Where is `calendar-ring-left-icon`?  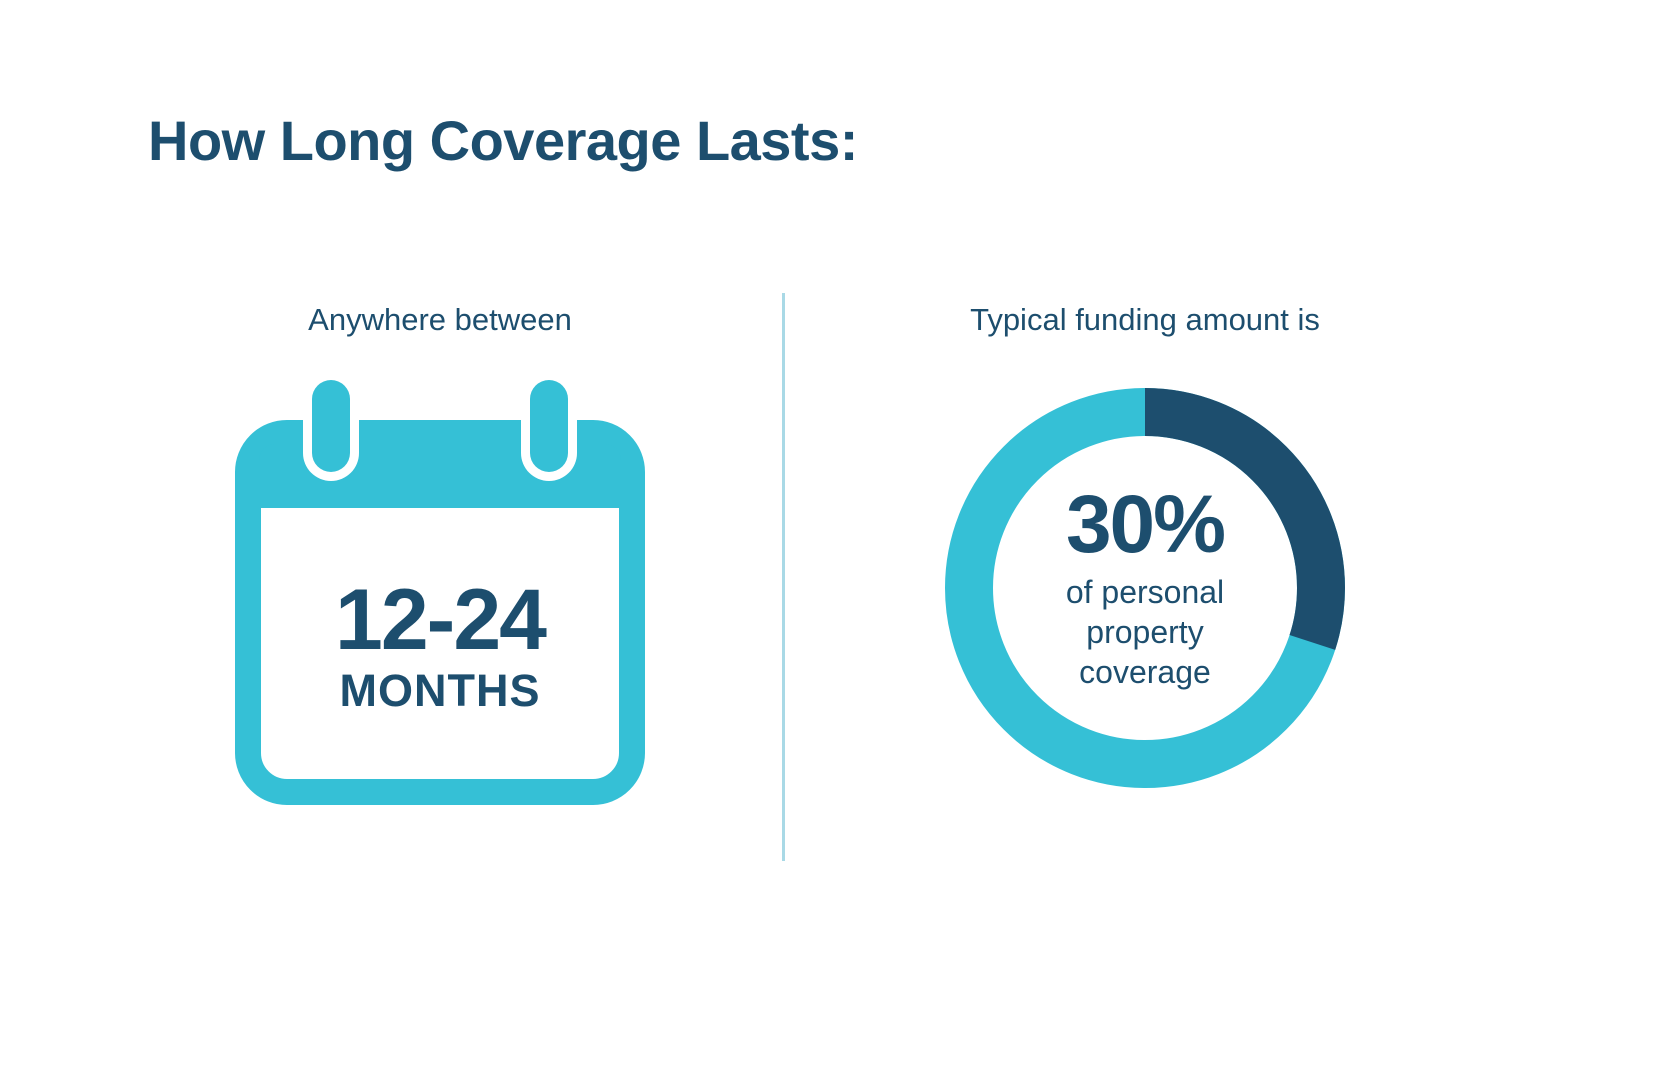 calendar-ring-left-icon is located at coordinates (331, 426).